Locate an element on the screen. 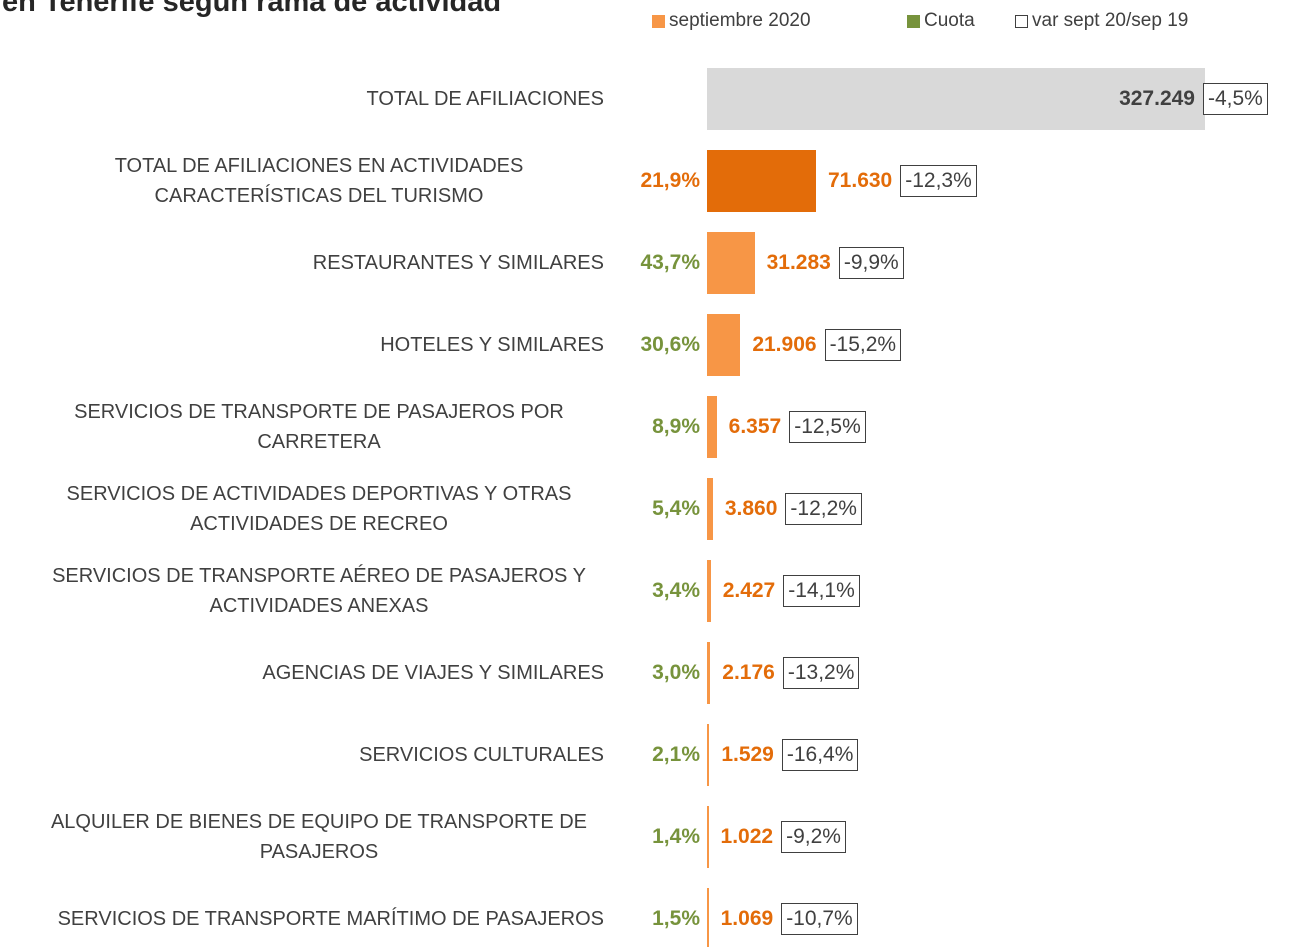  change-label: -9,2% is located at coordinates (813, 837).